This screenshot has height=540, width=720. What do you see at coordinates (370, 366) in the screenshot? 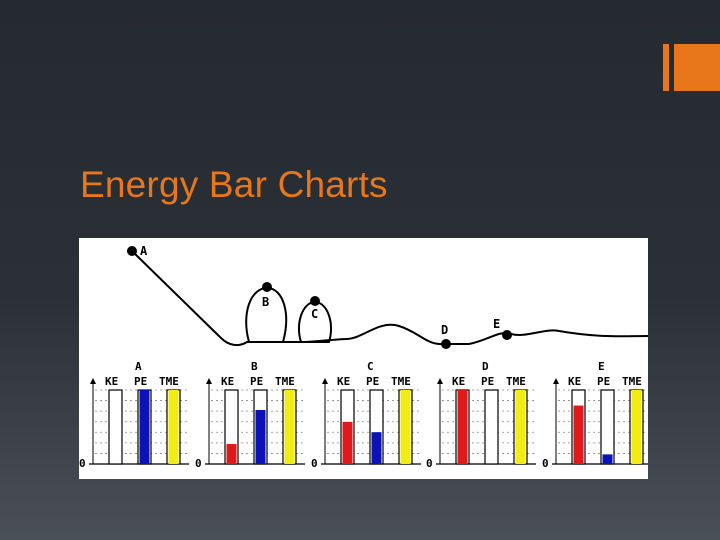
I see `chart-point-label-c: C` at bounding box center [370, 366].